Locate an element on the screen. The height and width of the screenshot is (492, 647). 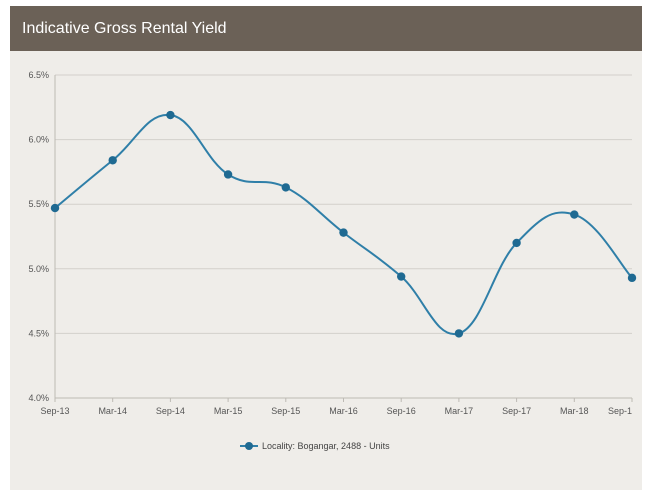
x-tick-label: Sep-14 is located at coordinates (170, 411).